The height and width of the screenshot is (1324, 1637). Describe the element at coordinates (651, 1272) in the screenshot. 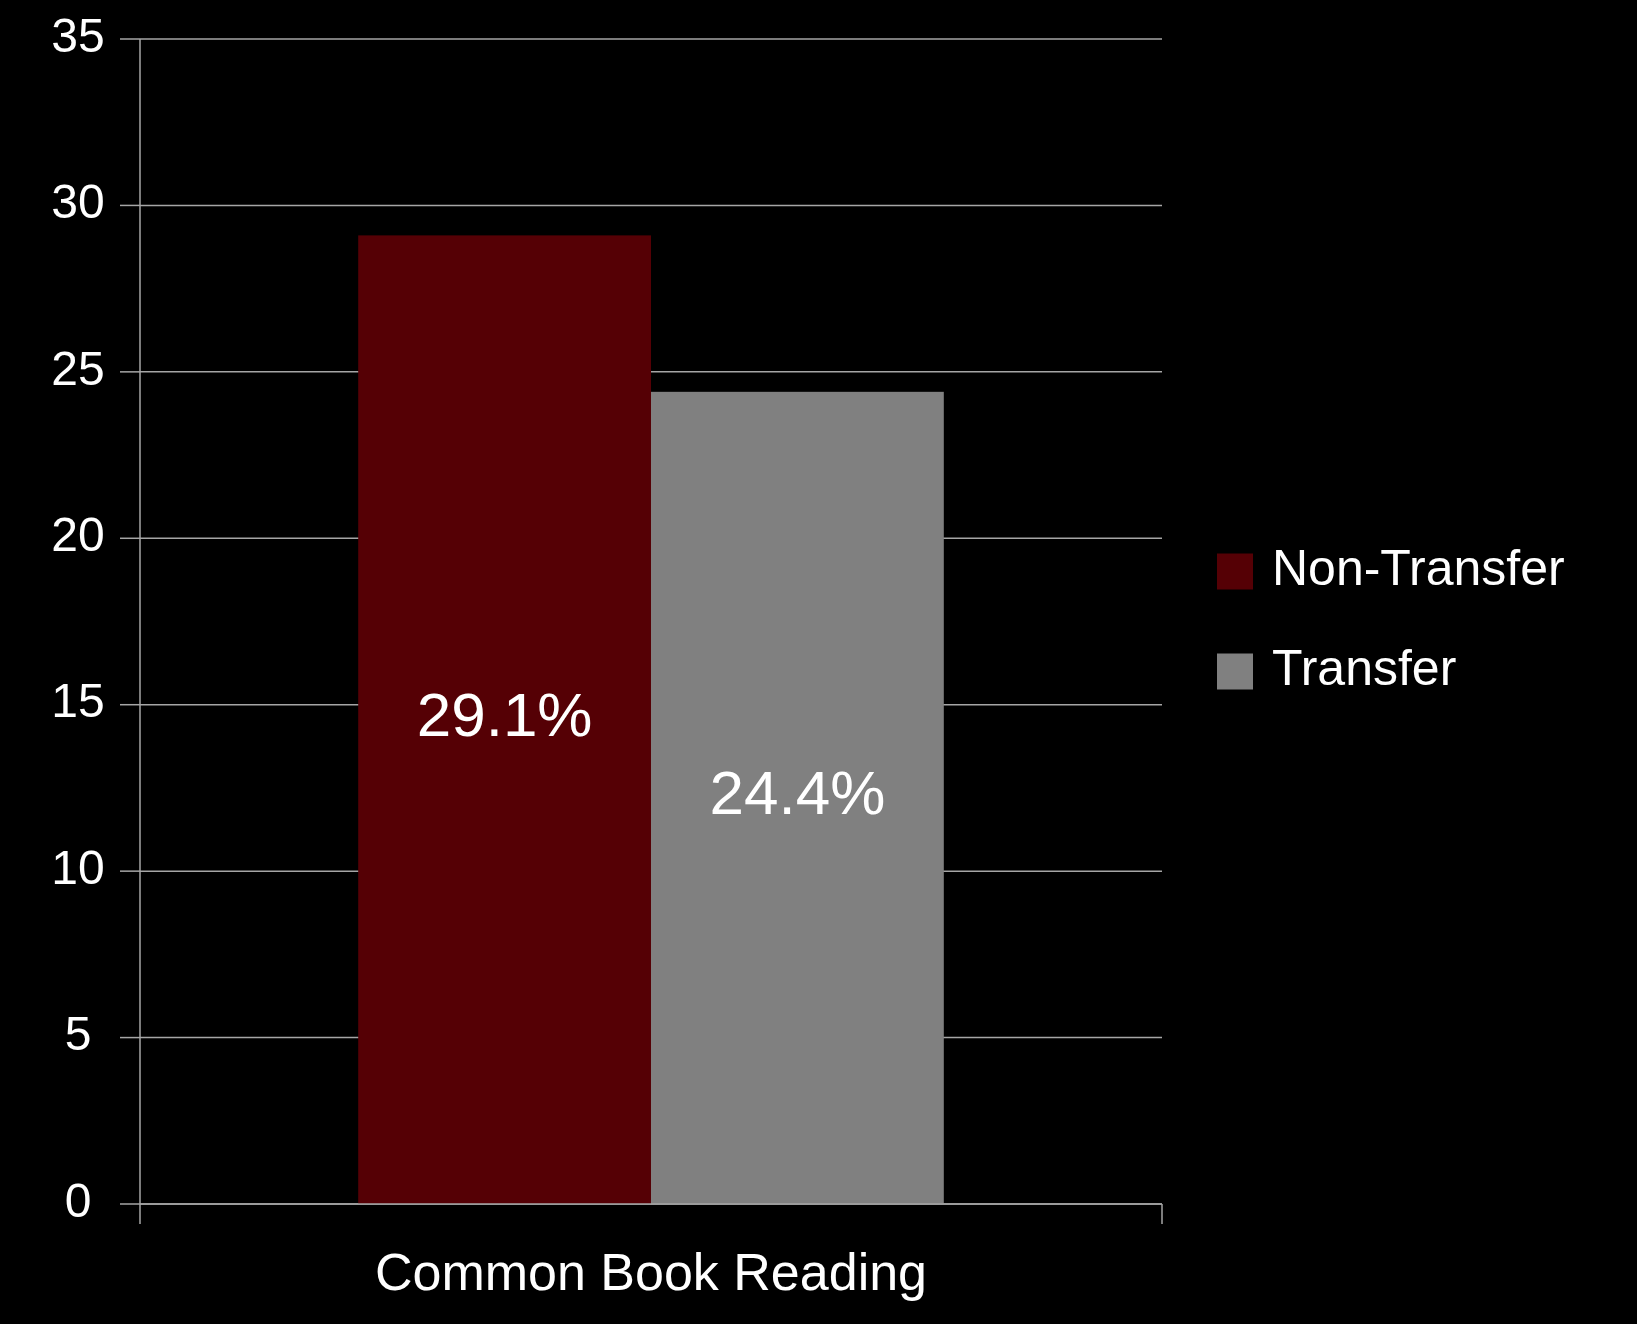

I see `x-tick-label: Common Book Reading` at that location.